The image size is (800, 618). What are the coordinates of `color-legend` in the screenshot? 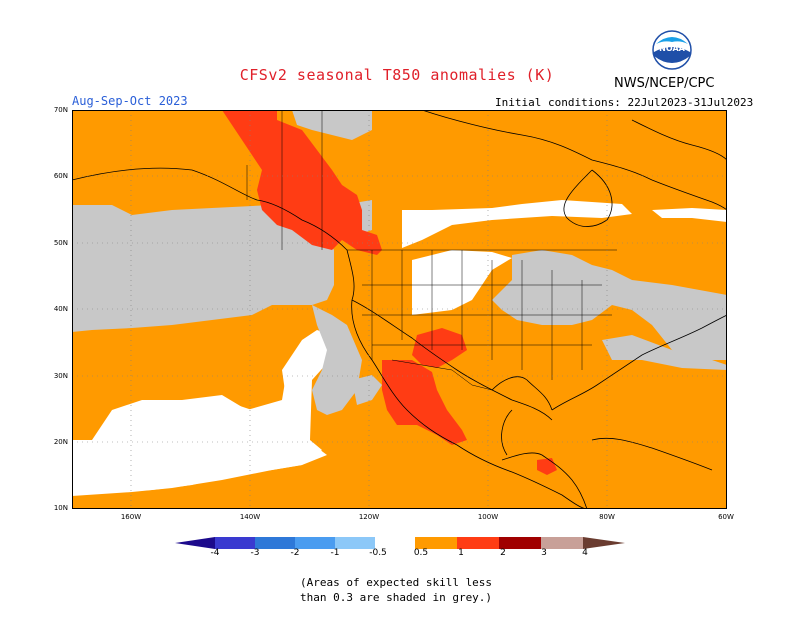 It's located at (400, 542).